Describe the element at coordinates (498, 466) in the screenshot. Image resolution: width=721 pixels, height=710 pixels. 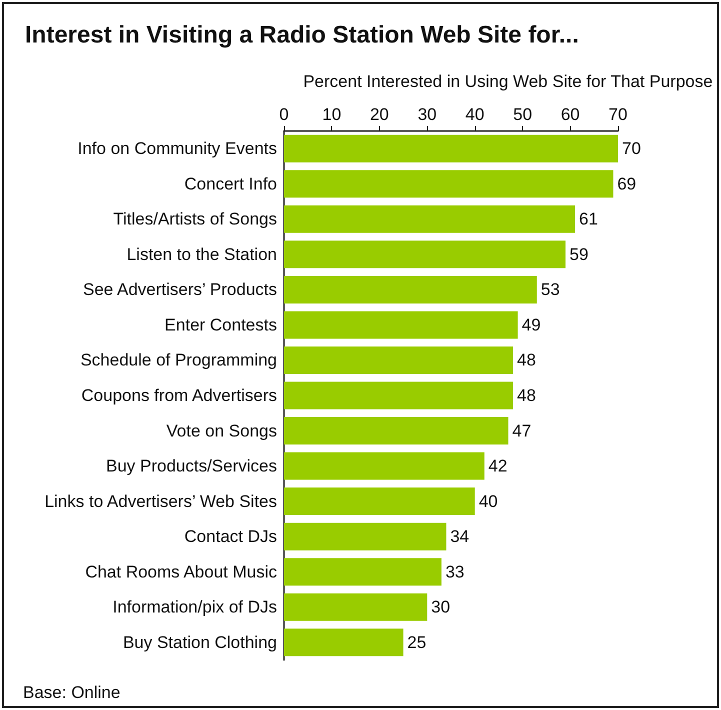
I see `data-label: 42` at that location.